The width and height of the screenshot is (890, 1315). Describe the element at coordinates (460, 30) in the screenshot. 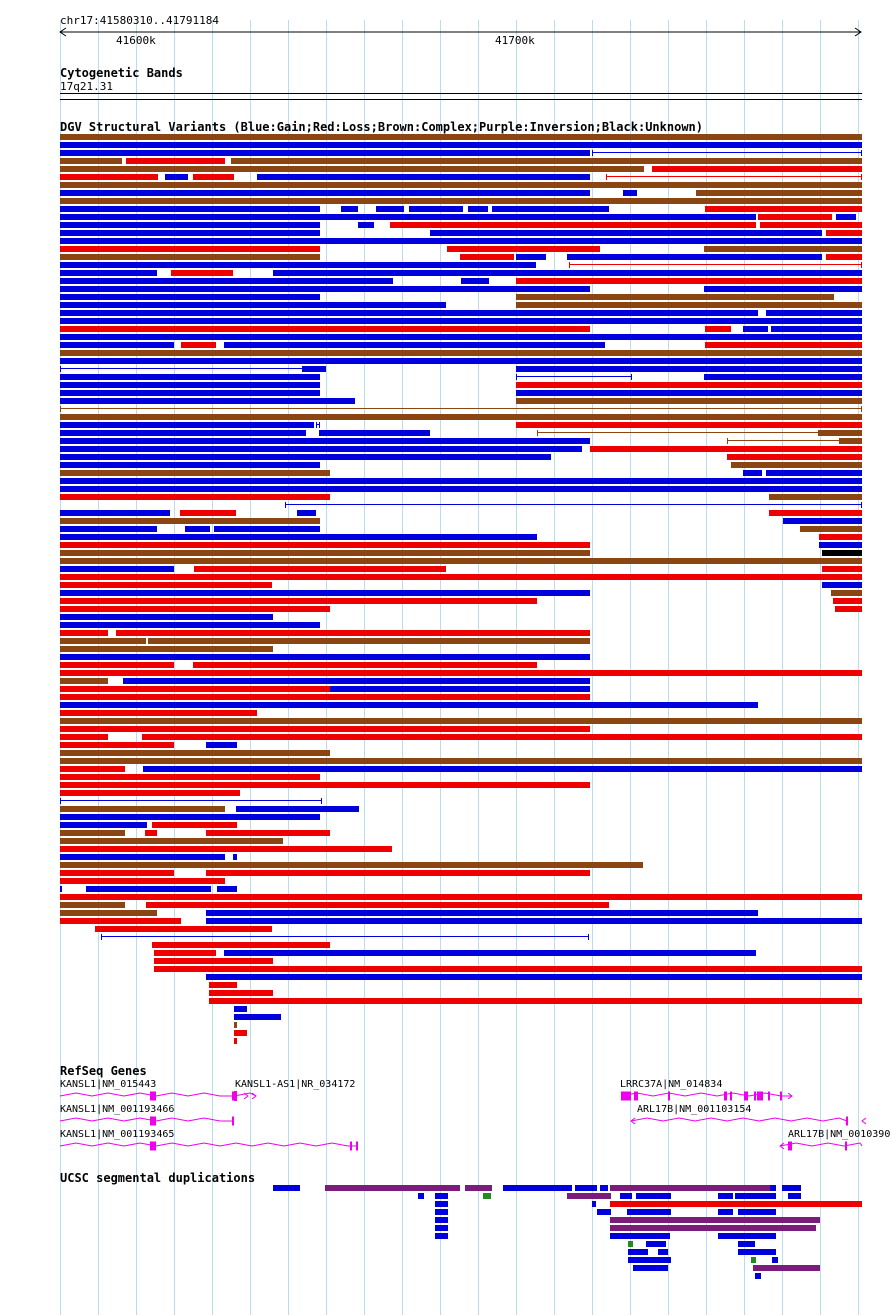

I see `ruler: chr17:41580310..41791184 41600k 41700k` at that location.